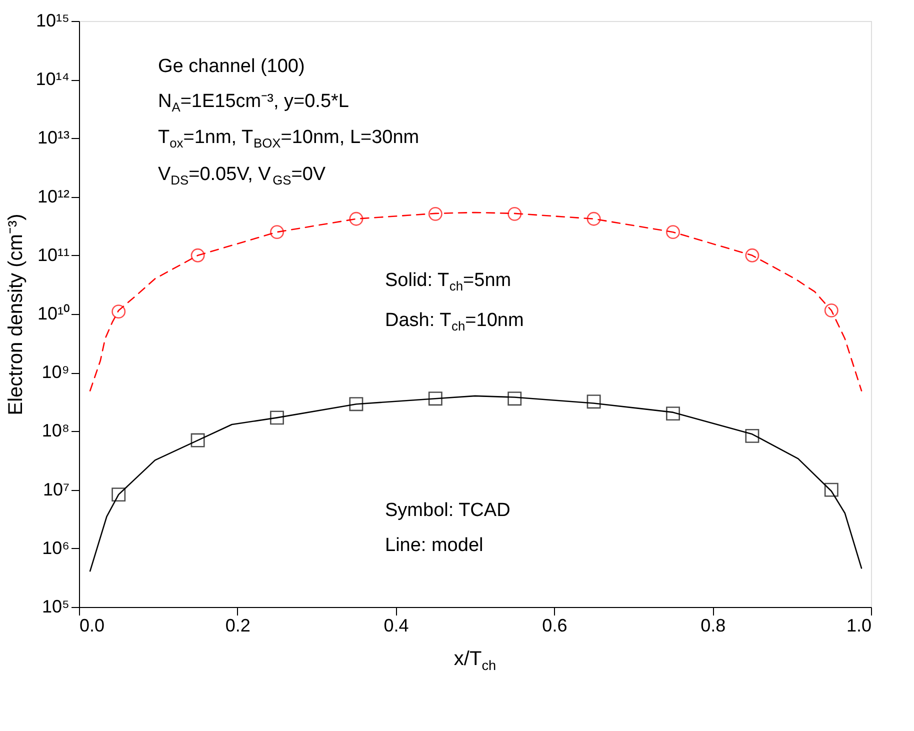  I want to click on y-tick-label: 10¹⁰, so click(53, 314).